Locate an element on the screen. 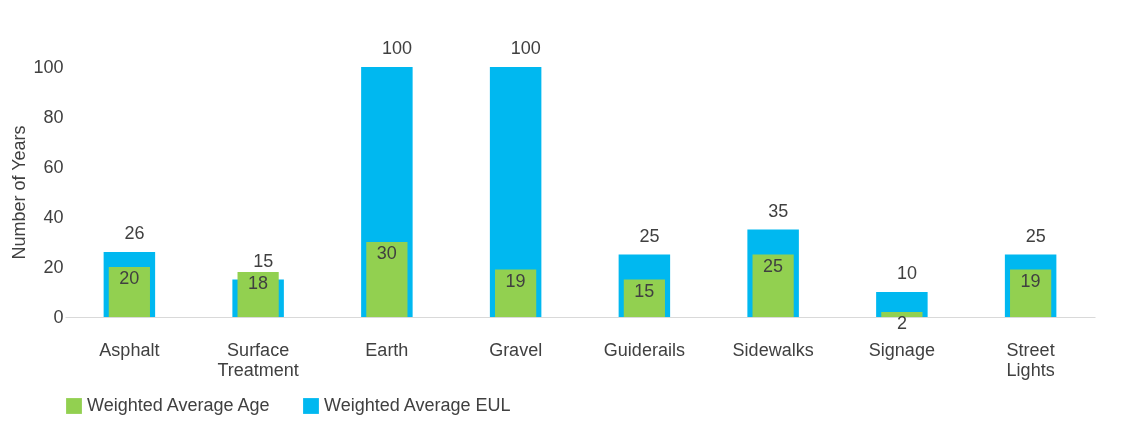 This screenshot has width=1121, height=434. x-tick-label: Surface Treatment is located at coordinates (258, 359).